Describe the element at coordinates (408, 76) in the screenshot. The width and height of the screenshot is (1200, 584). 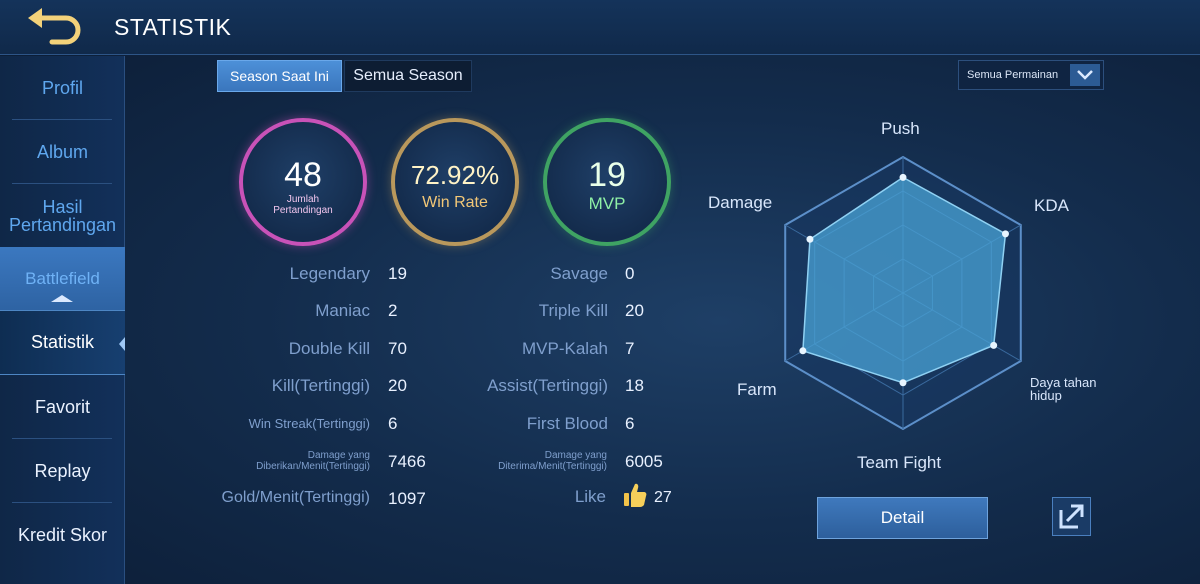
I see `tab-all-seasons: Semua Season` at that location.